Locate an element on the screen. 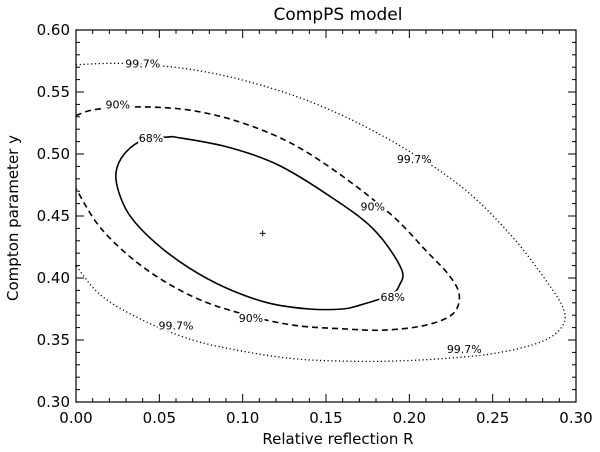 The width and height of the screenshot is (600, 452). y-tick-label: 0.35 is located at coordinates (53, 340).